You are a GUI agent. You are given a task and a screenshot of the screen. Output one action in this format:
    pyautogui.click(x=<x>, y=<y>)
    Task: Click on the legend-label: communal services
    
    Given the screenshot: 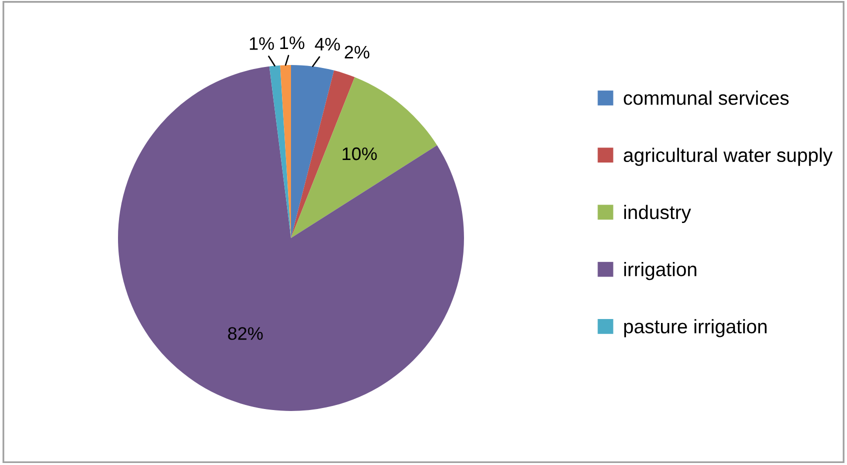 What is the action you would take?
    pyautogui.click(x=706, y=97)
    